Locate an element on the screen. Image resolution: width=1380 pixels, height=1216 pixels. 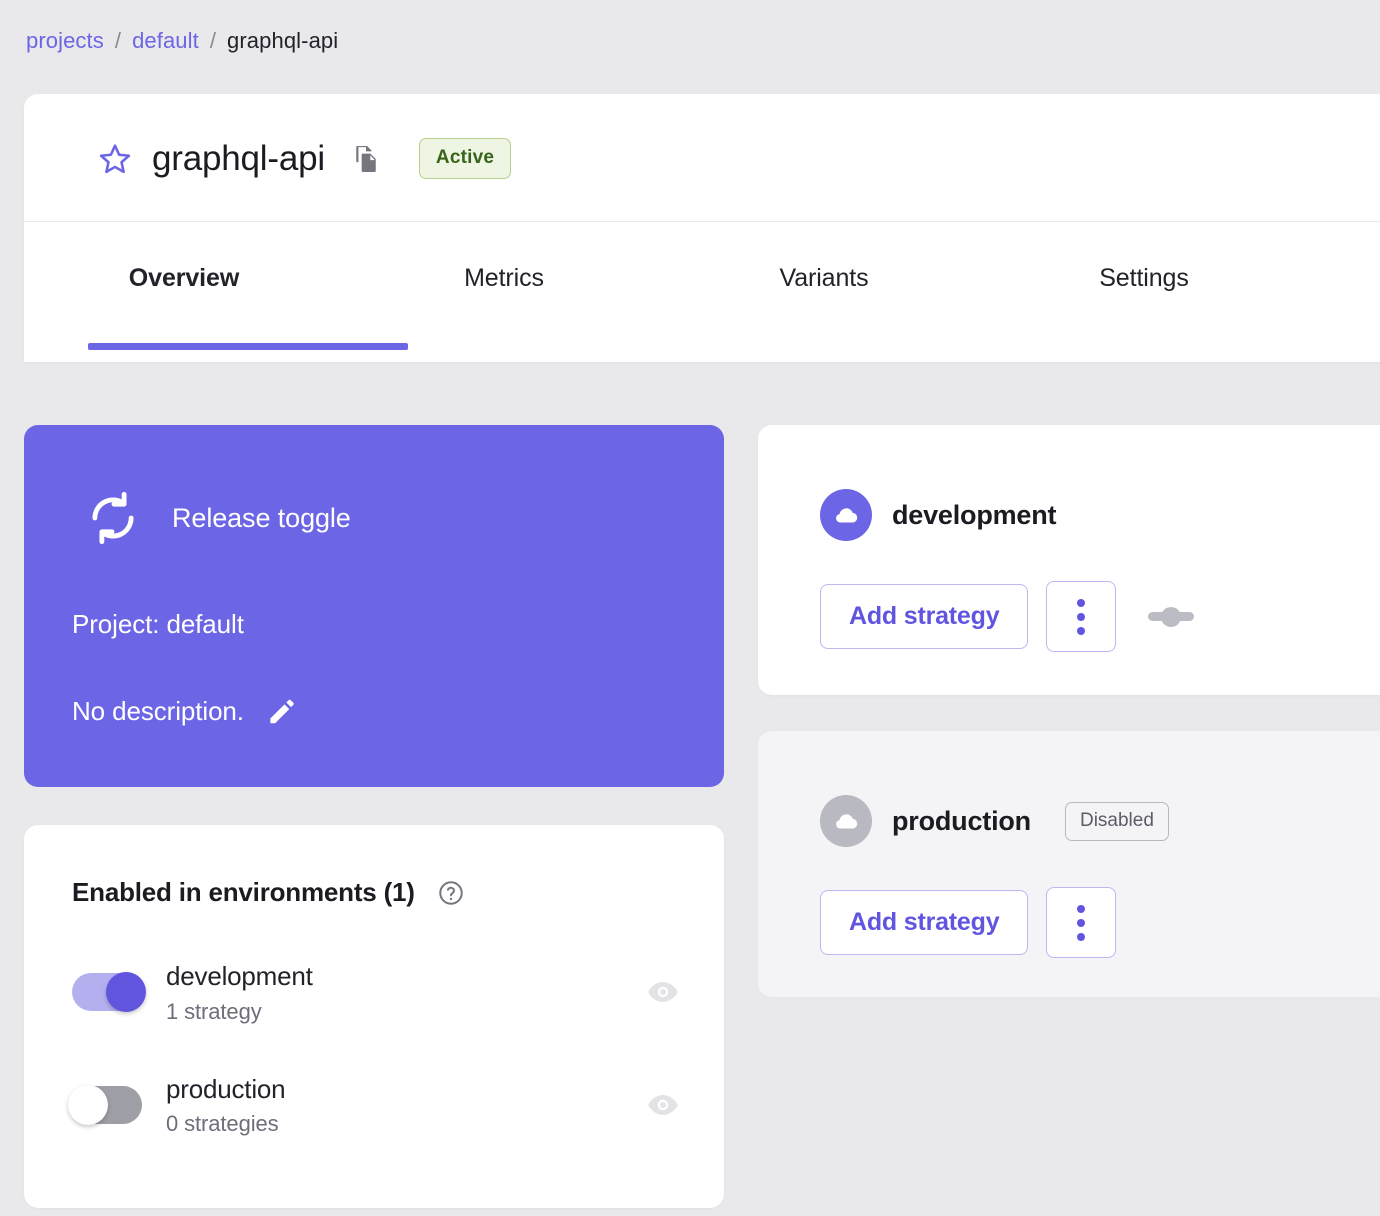
environment-card-header: development is located at coordinates (1069, 483).